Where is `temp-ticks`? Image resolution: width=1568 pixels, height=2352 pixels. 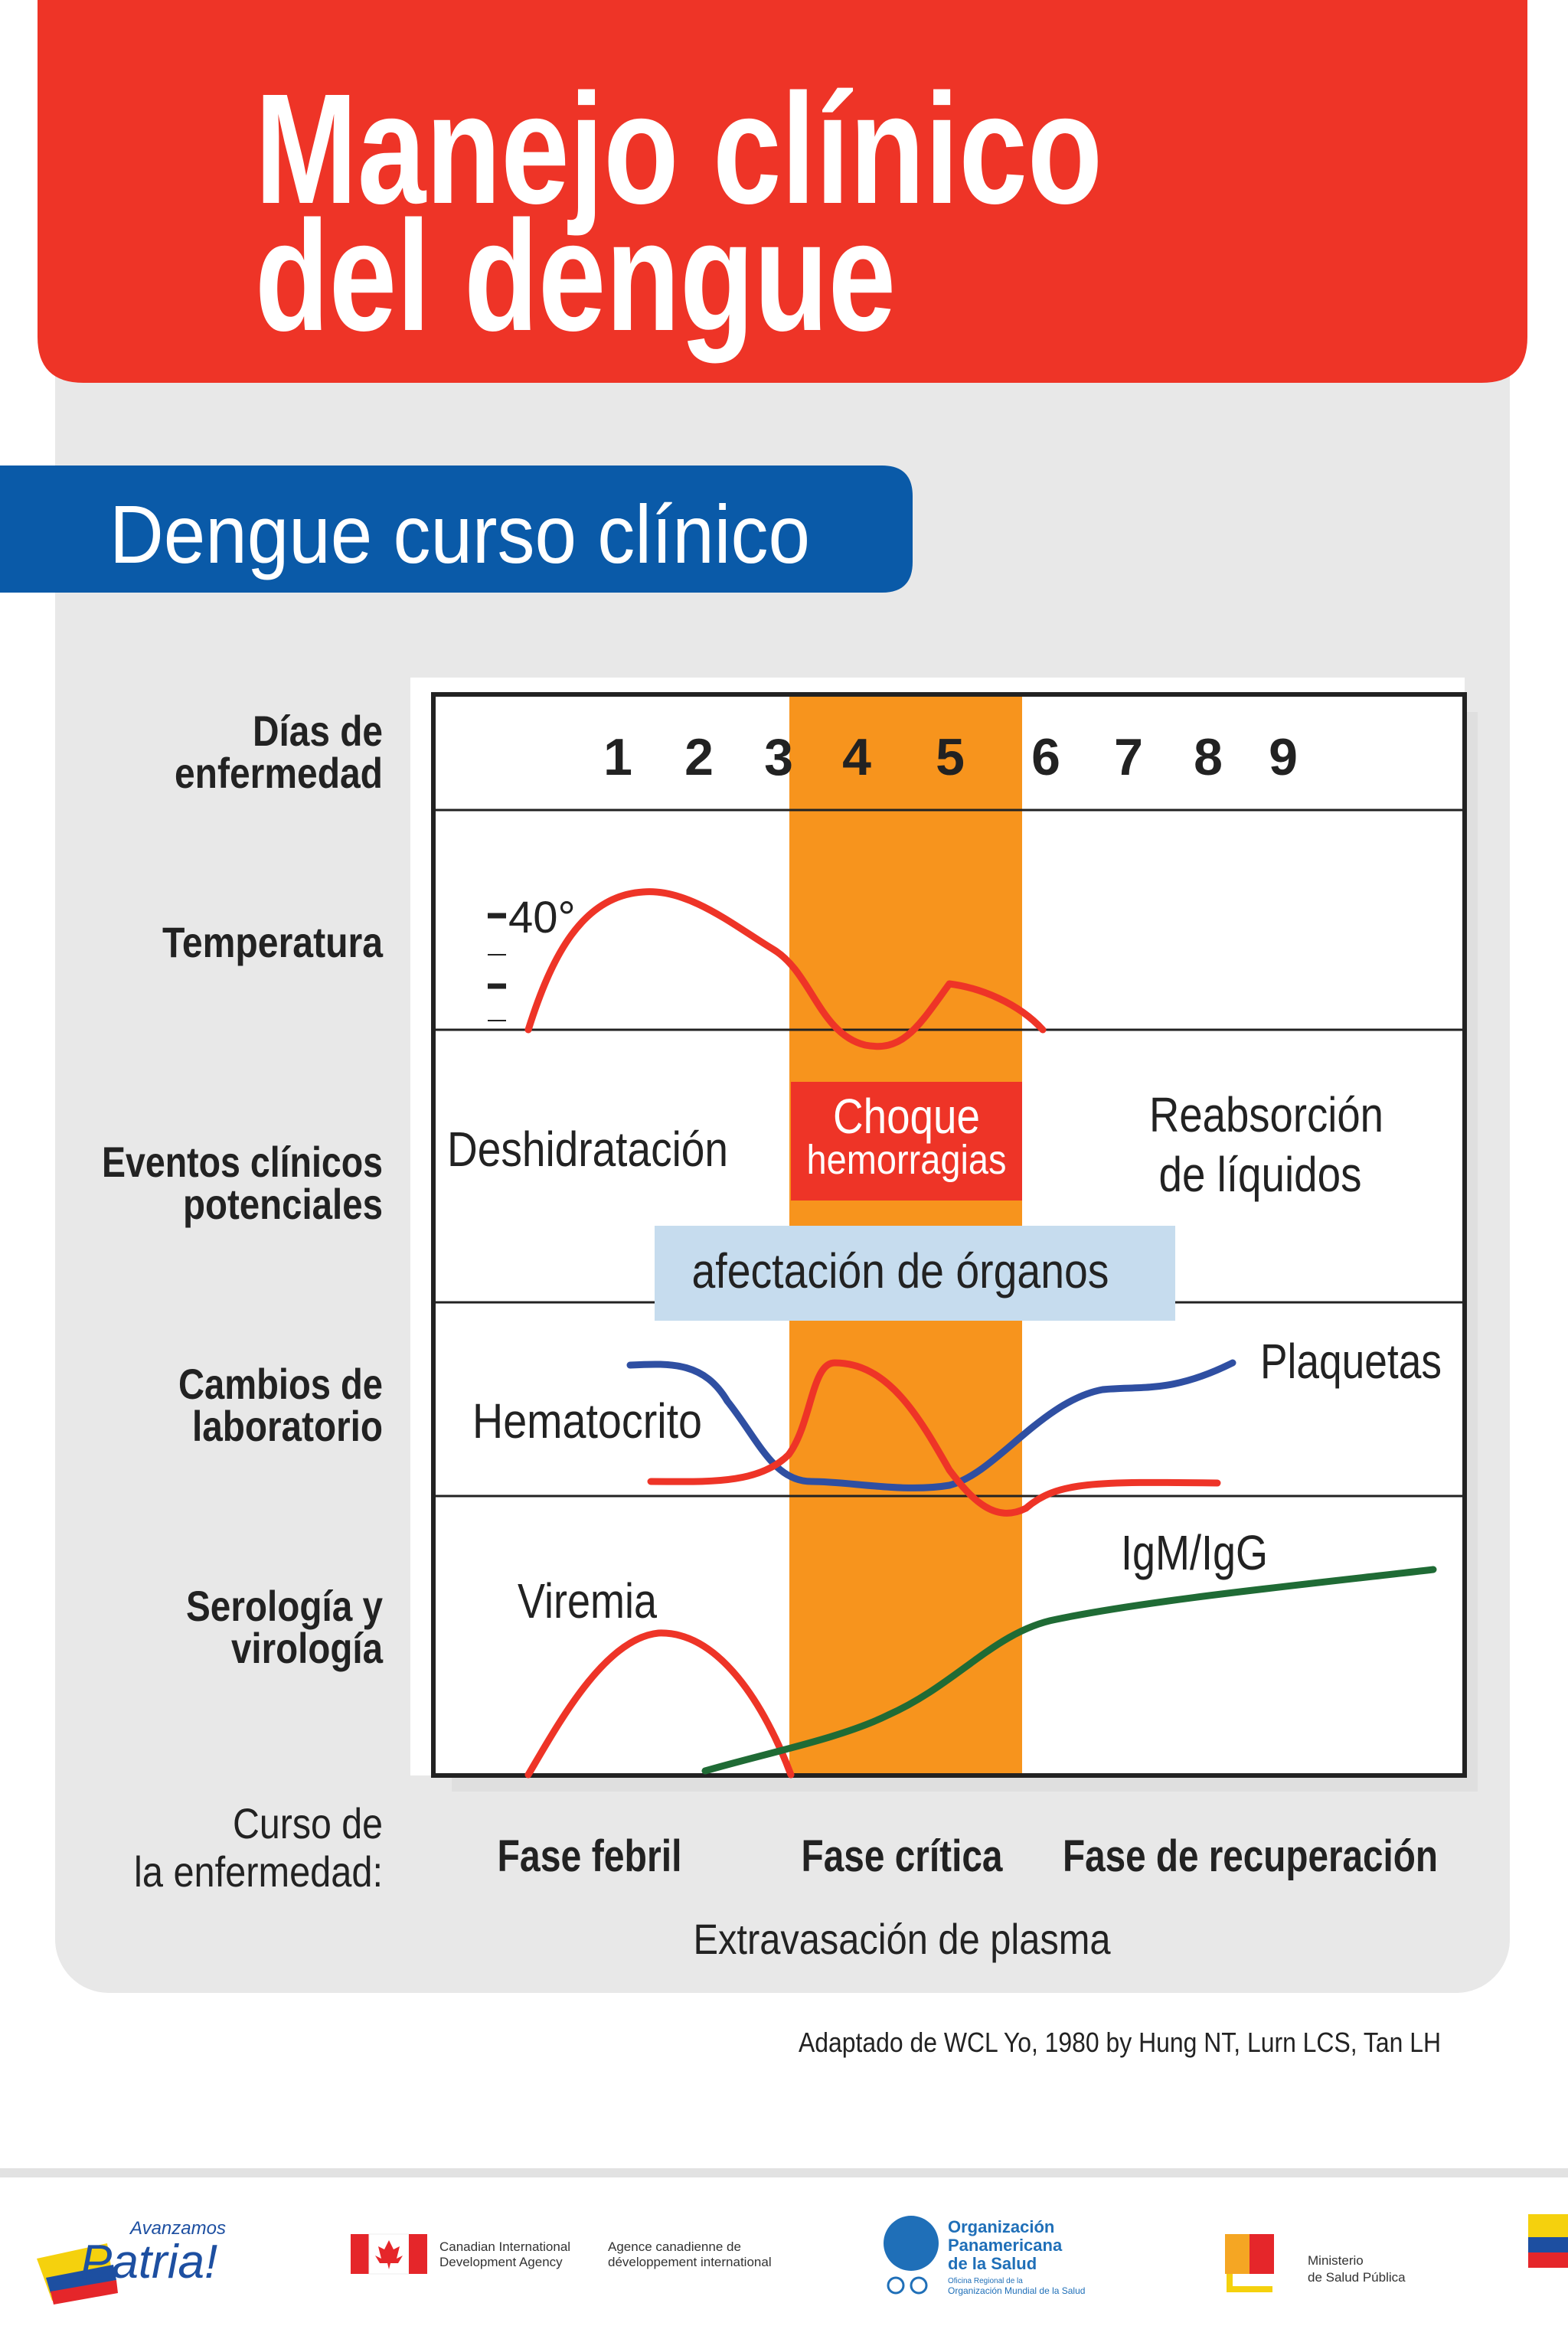 temp-ticks is located at coordinates (497, 967).